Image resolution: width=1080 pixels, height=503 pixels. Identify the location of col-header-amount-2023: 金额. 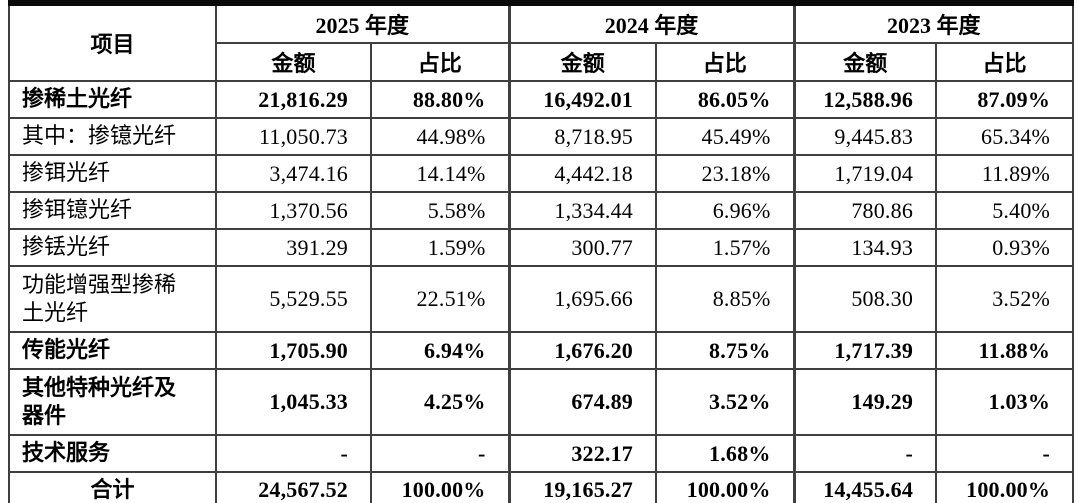
(865, 62).